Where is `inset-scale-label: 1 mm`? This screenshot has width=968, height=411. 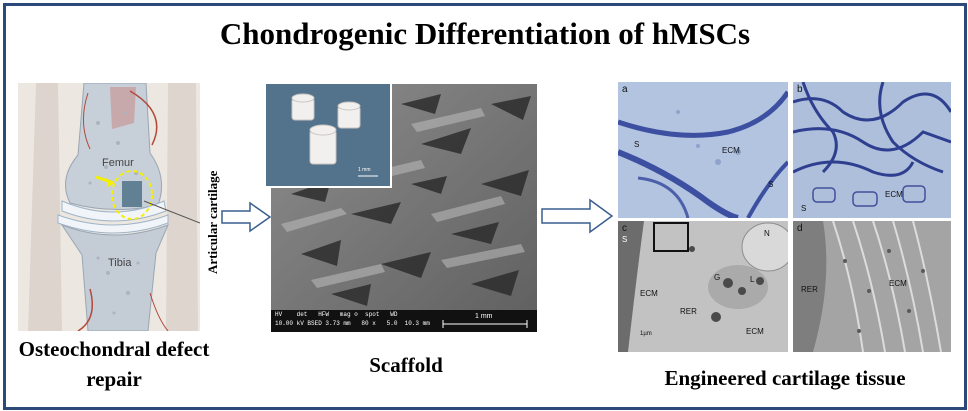
inset-scale-label: 1 mm is located at coordinates (364, 170).